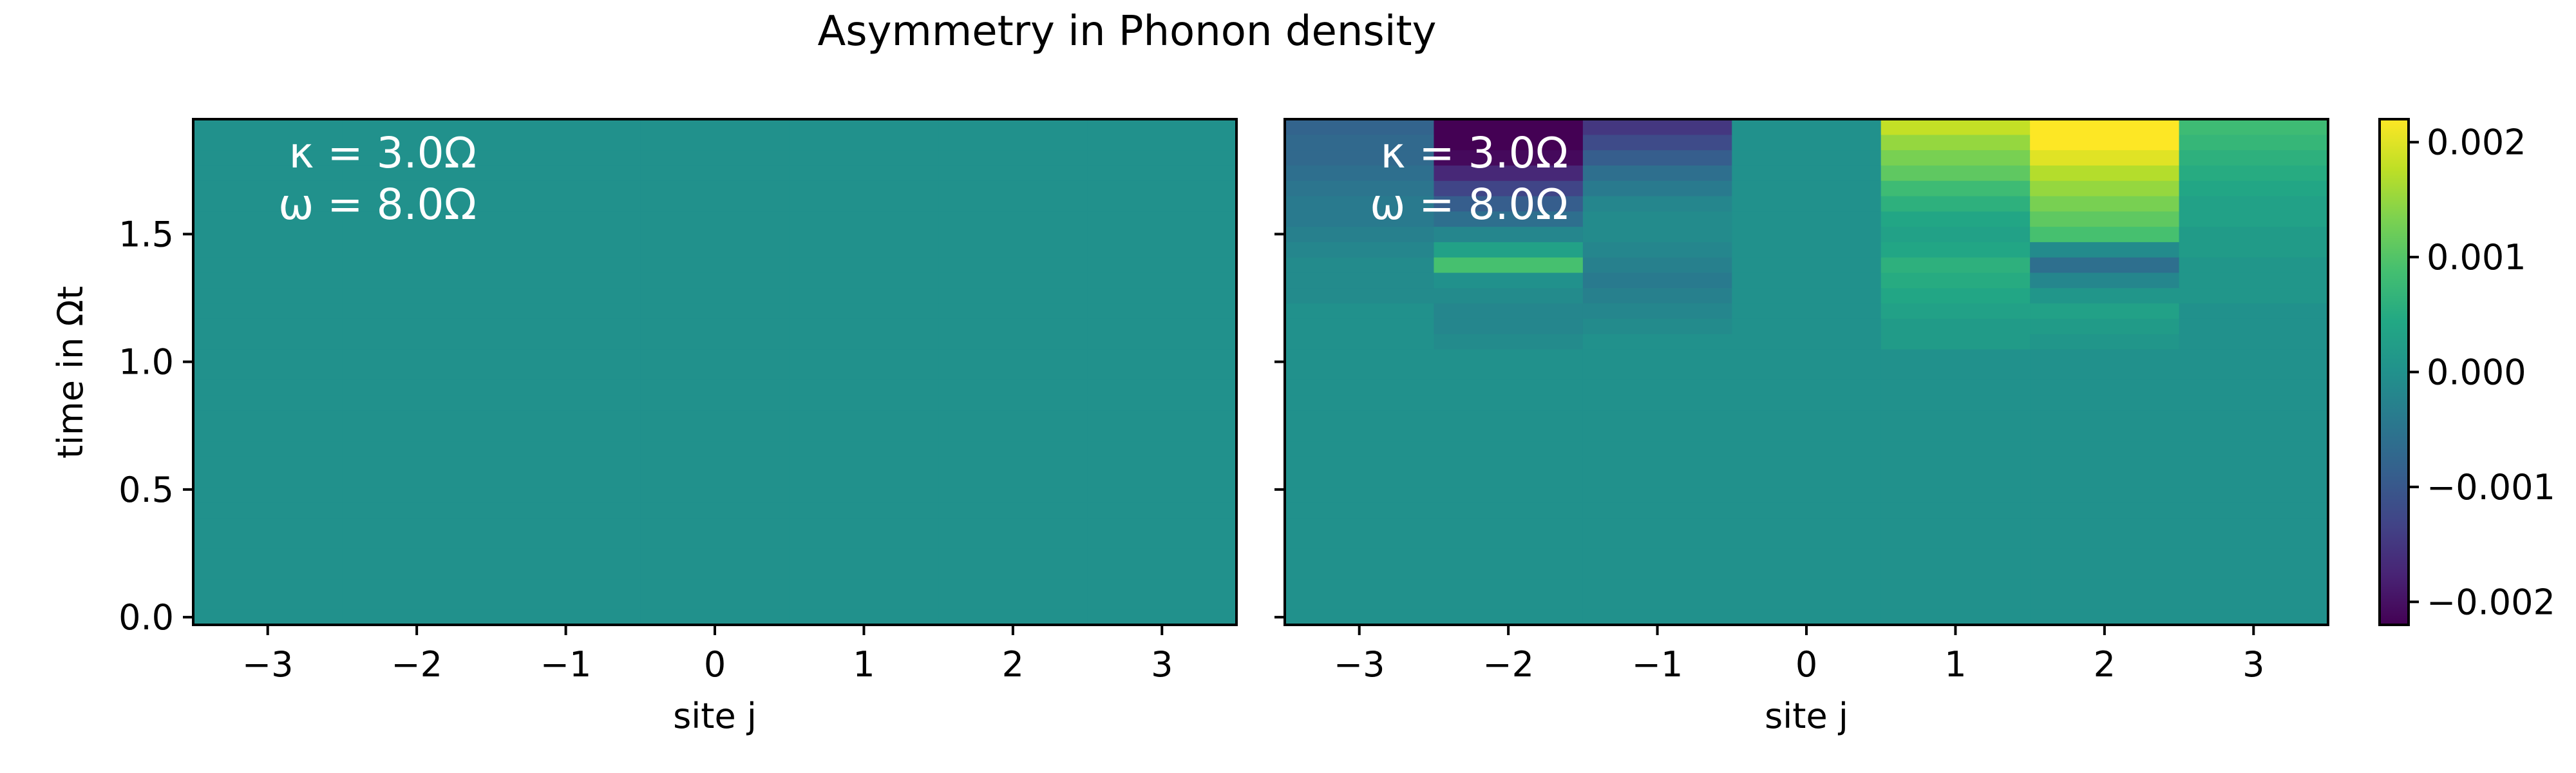 This screenshot has width=2576, height=773. What do you see at coordinates (155, 426) in the screenshot?
I see `y-ticks-left: 0.0 0.5 1.0 1.5` at bounding box center [155, 426].